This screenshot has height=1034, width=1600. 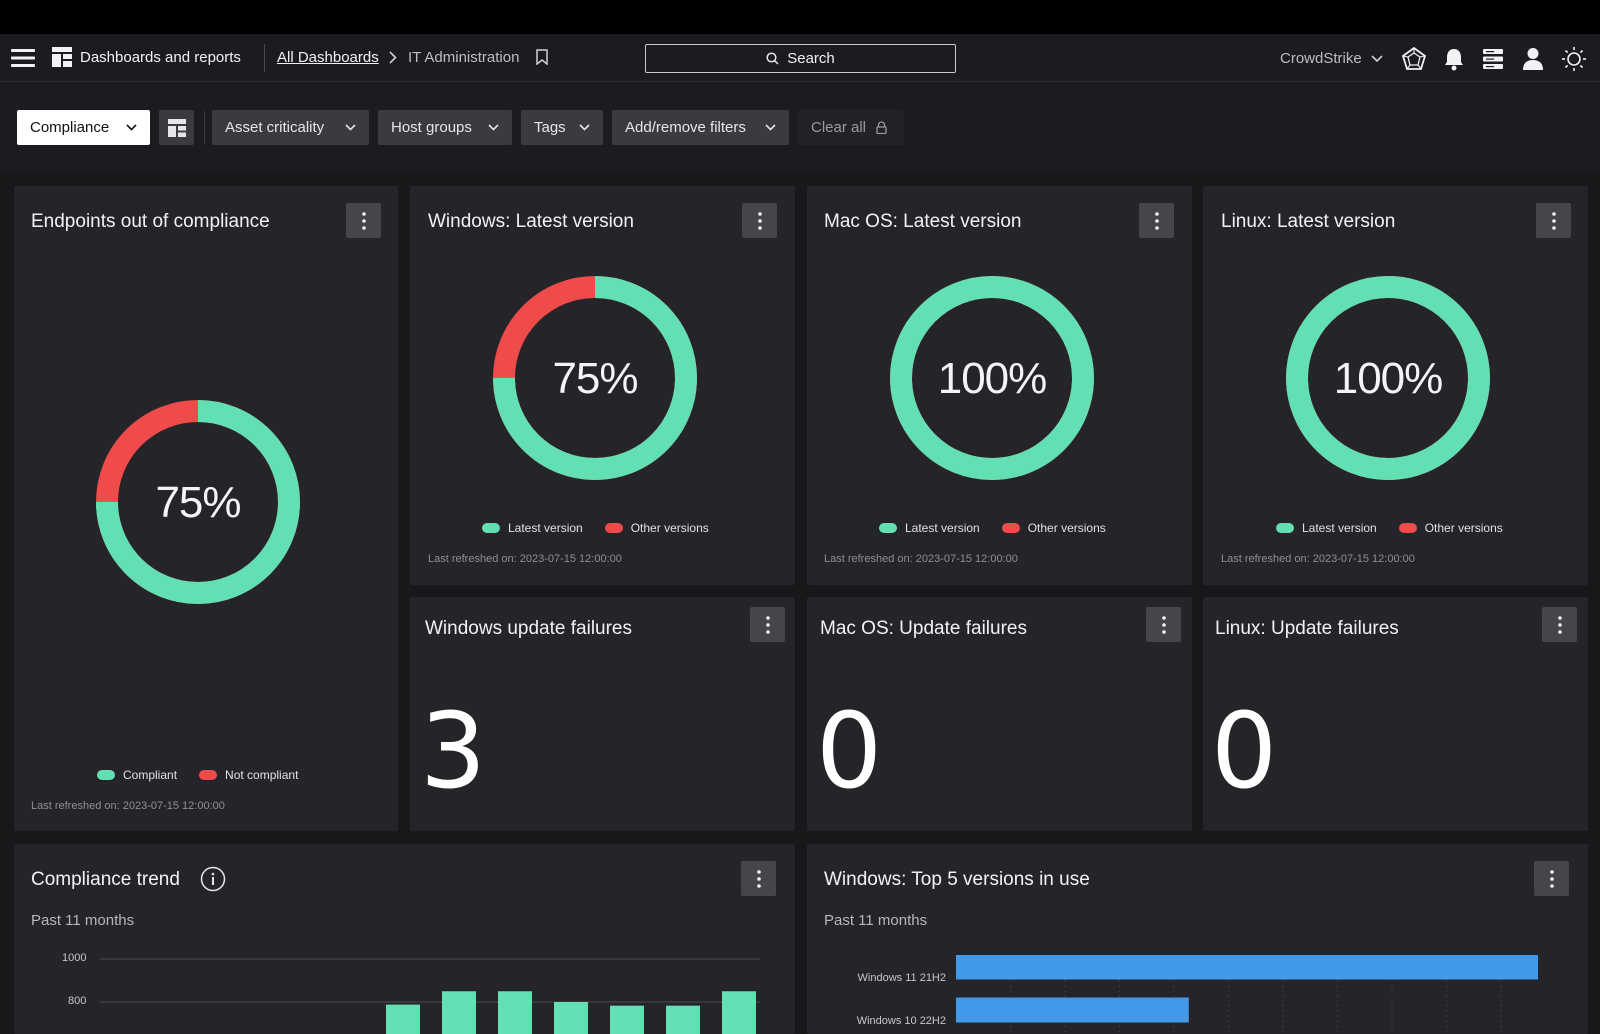 I want to click on failure-count: 3, so click(x=453, y=751).